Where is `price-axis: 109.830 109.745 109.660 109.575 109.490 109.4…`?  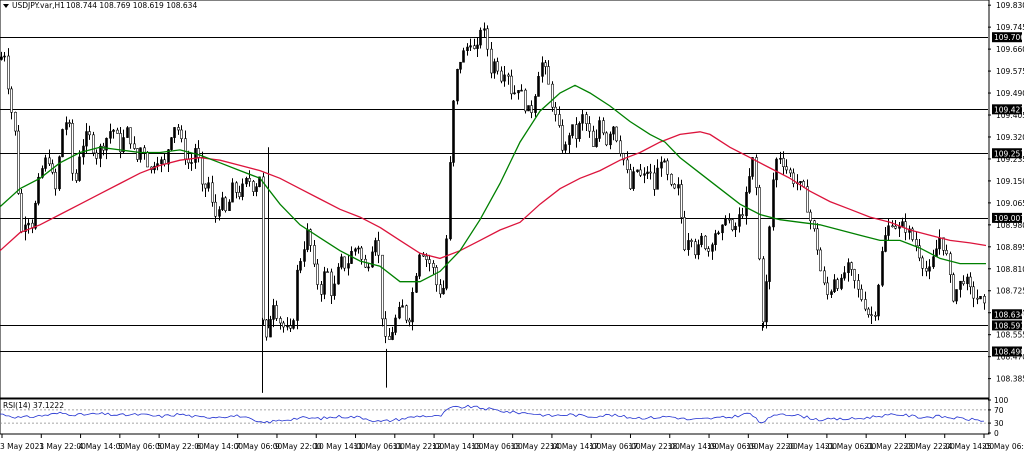
price-axis: 109.830 109.745 109.660 109.575 109.490 109.4… is located at coordinates (1006, 192).